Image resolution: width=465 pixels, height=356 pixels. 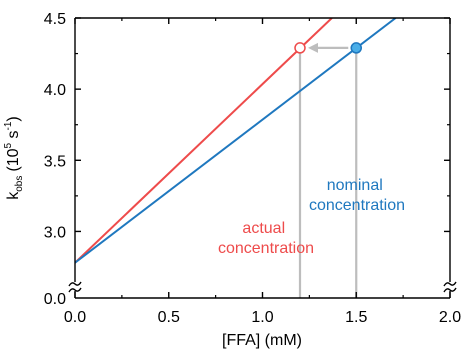 What do you see at coordinates (356, 48) in the screenshot?
I see `filled-point-marker` at bounding box center [356, 48].